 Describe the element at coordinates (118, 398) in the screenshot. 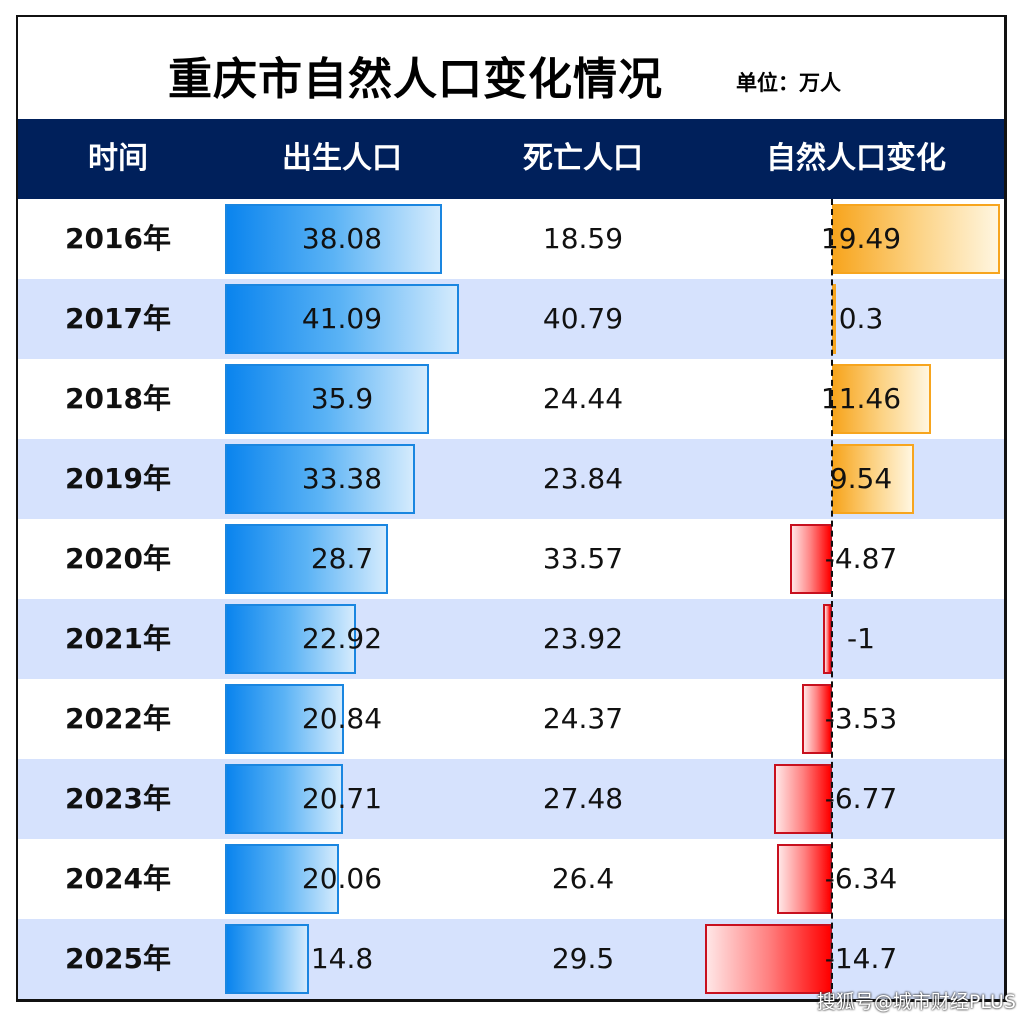

I see `year-label: 2018年` at that location.